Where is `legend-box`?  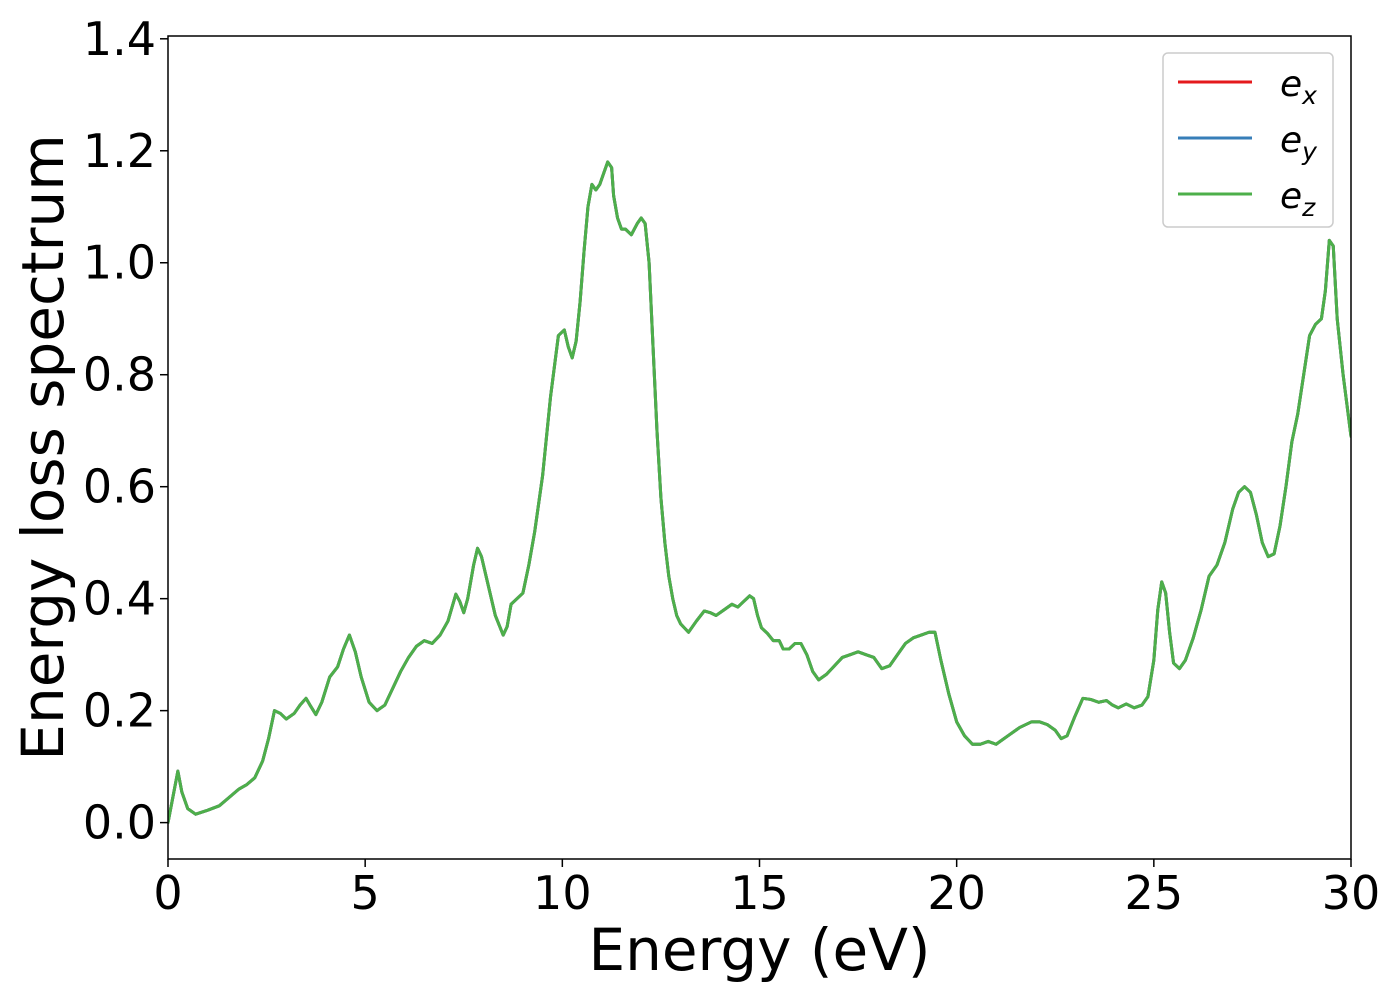
legend-box is located at coordinates (1248, 140).